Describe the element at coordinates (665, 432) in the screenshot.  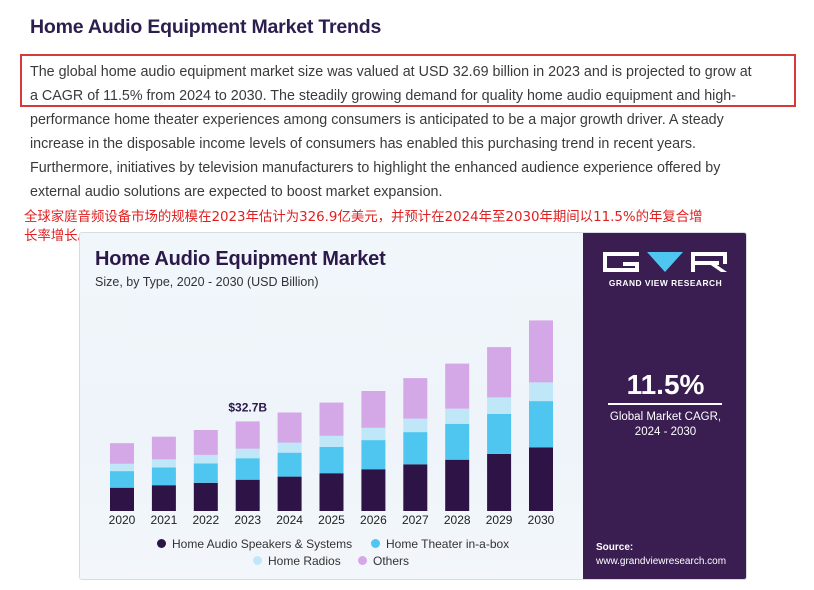
I see `cagr-label-line: 2024 - 2030` at that location.